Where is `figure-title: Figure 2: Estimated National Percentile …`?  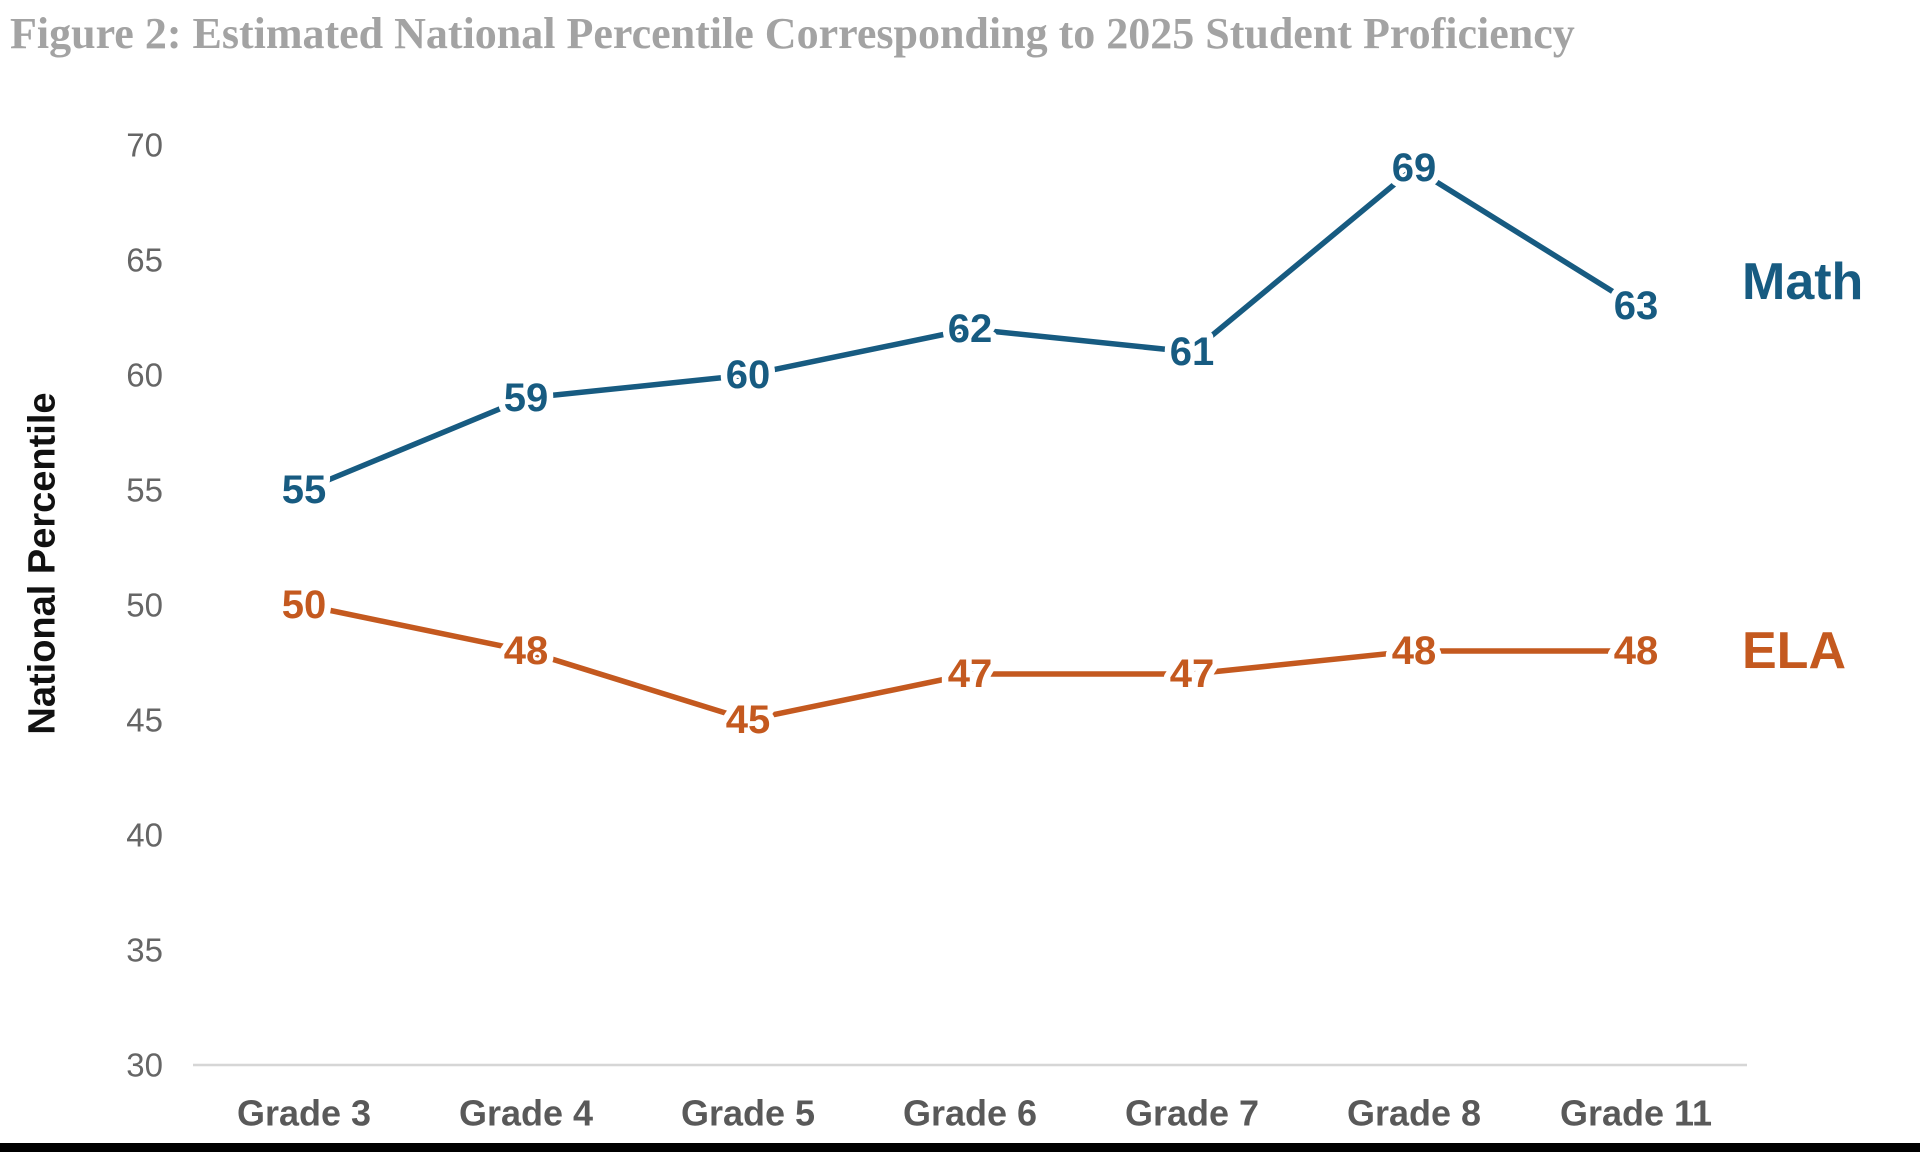 figure-title: Figure 2: Estimated National Percentile … is located at coordinates (792, 33).